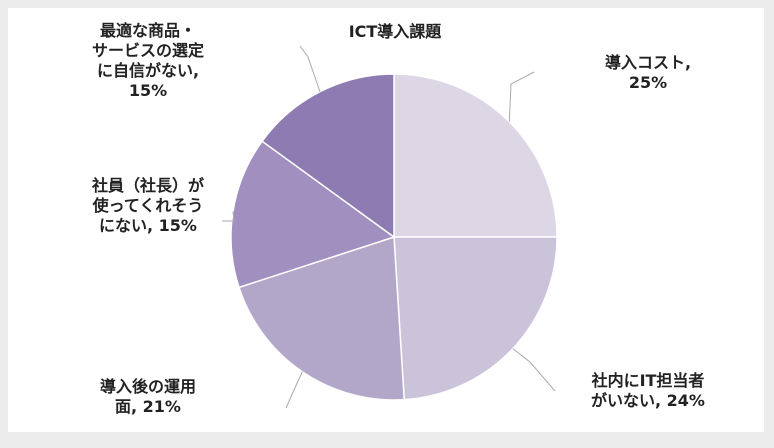 This screenshot has width=774, height=448. What do you see at coordinates (148, 90) in the screenshot?
I see `slice-label-line: 15%` at bounding box center [148, 90].